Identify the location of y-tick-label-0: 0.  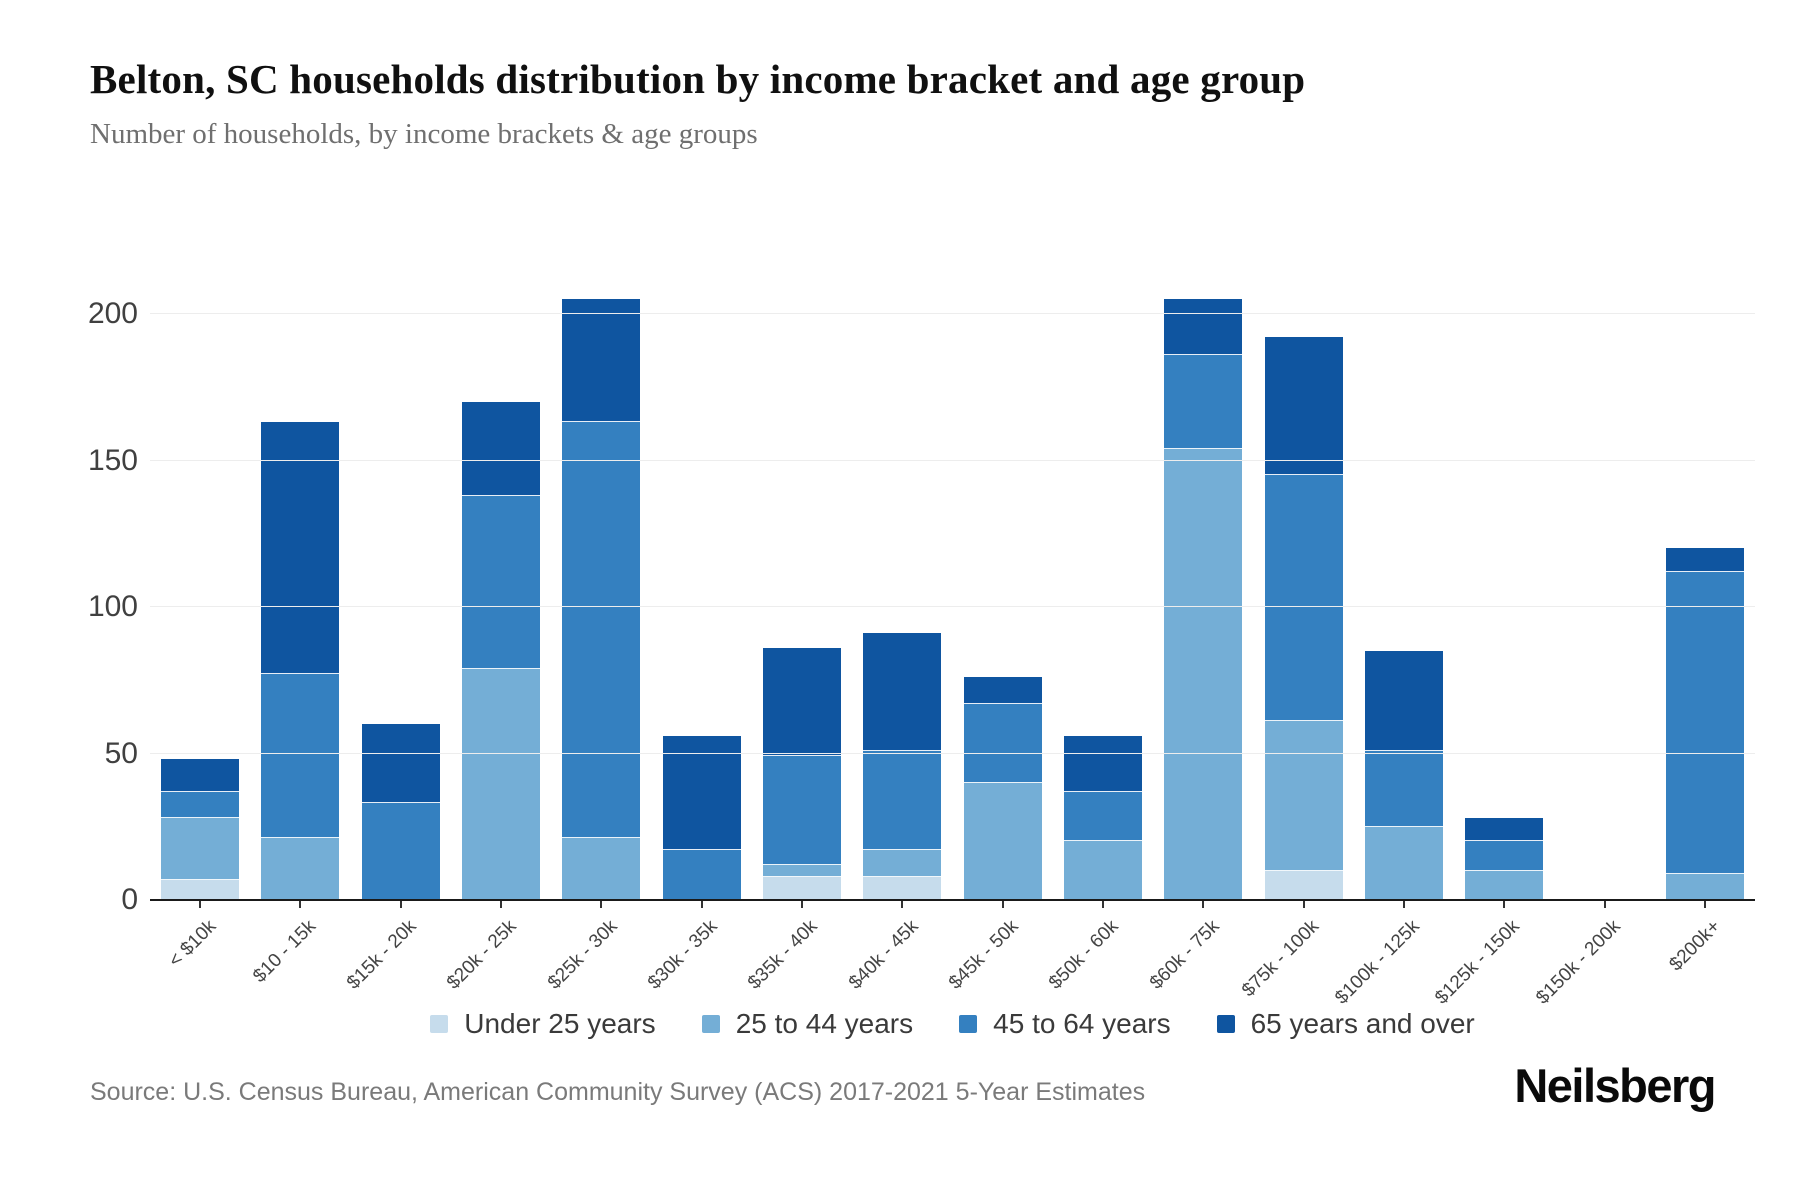
(129, 899).